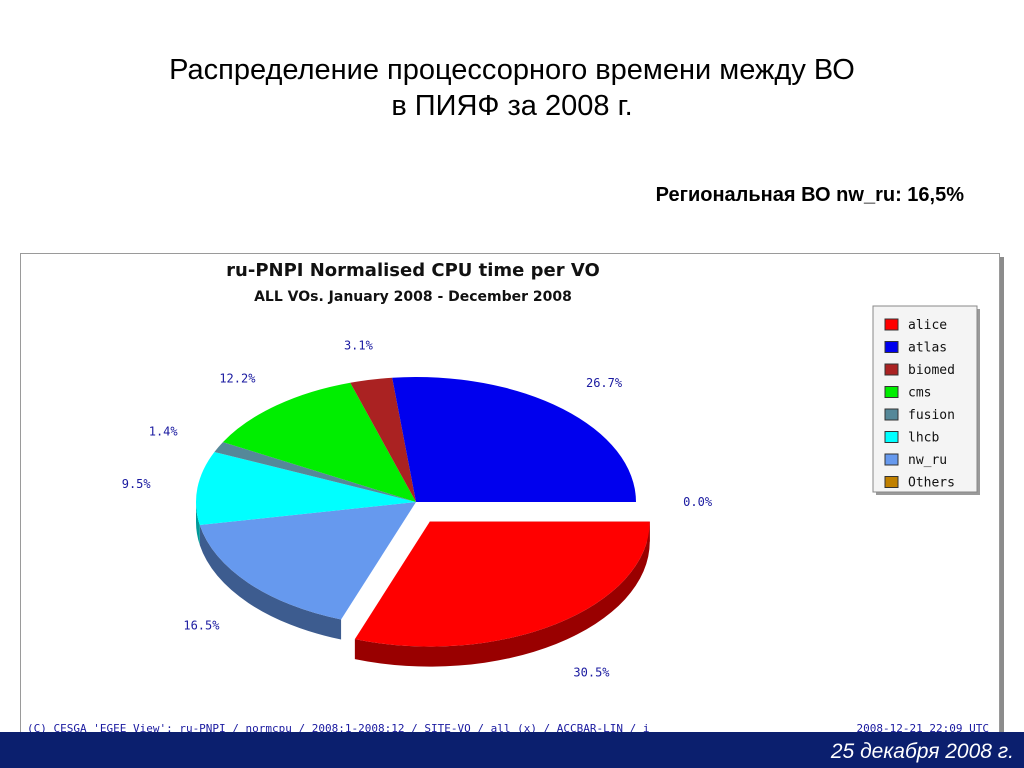 The image size is (1024, 768). I want to click on legend-item-fusion: fusion, so click(931, 415).